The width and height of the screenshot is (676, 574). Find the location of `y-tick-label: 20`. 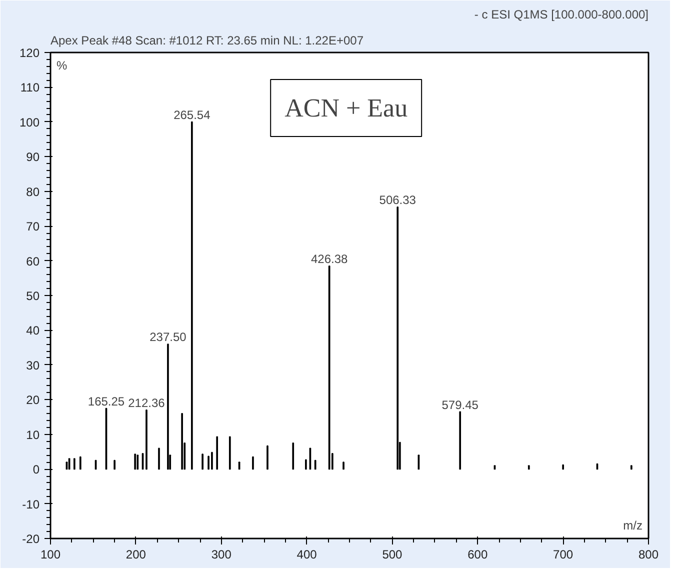

y-tick-label: 20 is located at coordinates (33, 400).